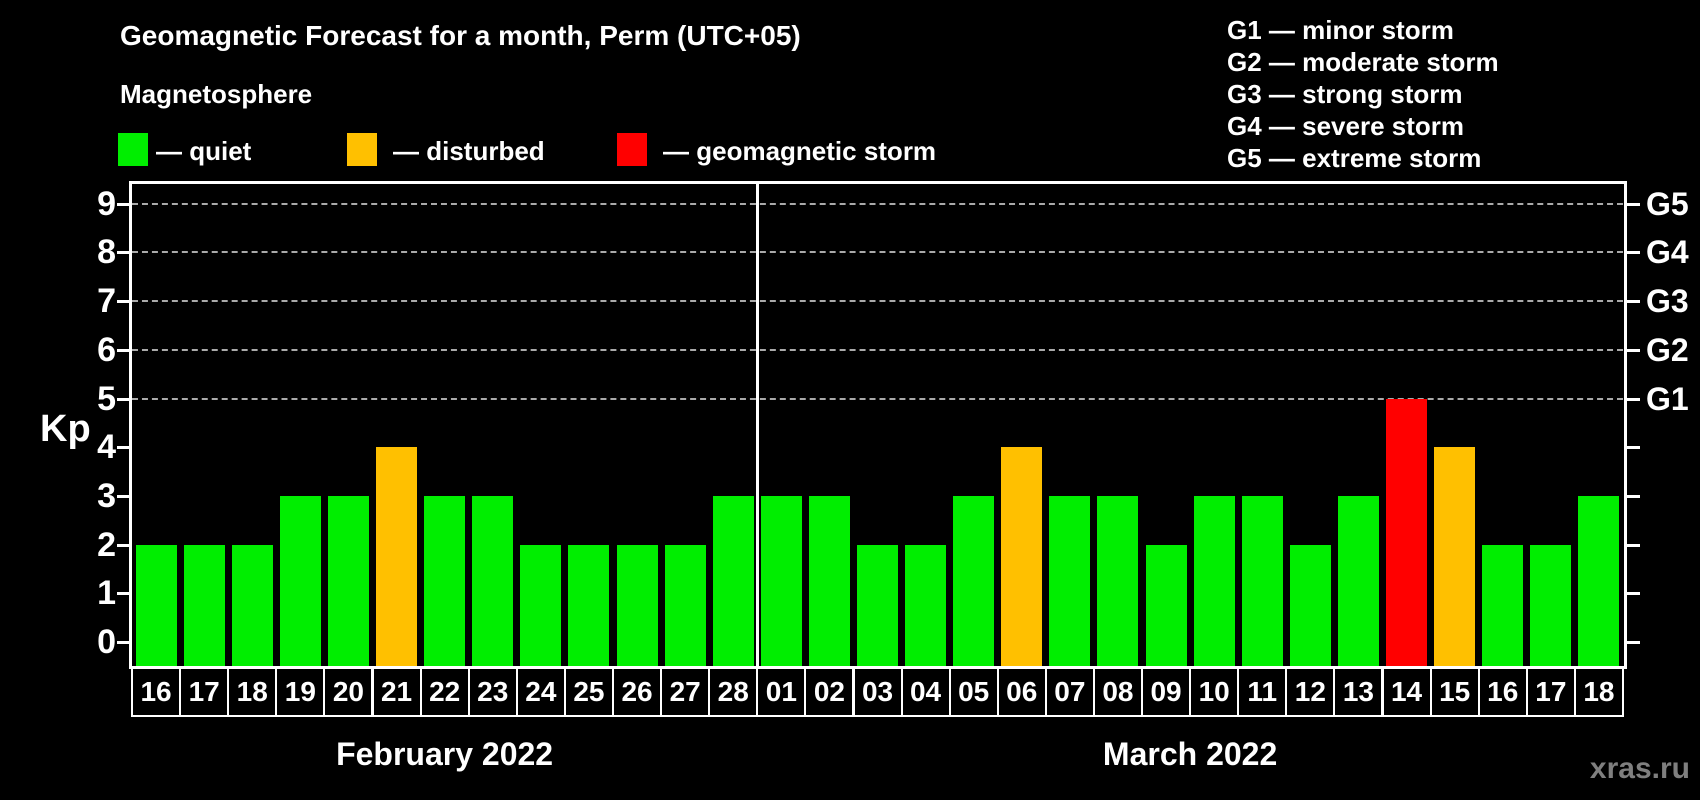  I want to click on day-cell: 27, so click(685, 692).